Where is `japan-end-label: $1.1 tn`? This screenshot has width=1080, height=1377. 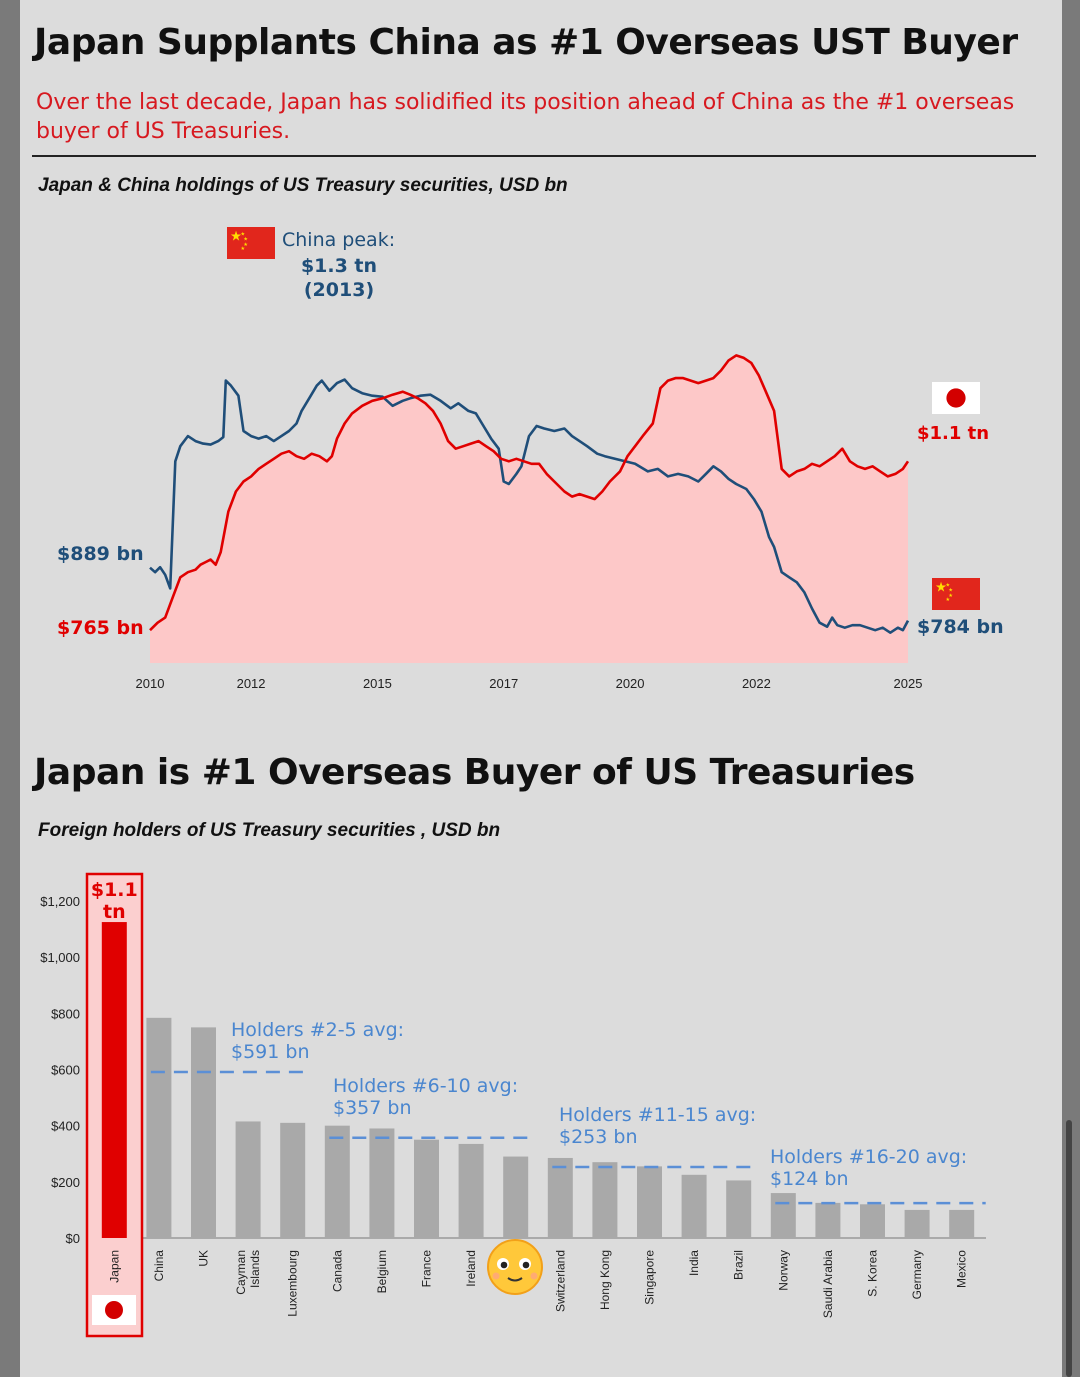 japan-end-label: $1.1 tn is located at coordinates (953, 433).